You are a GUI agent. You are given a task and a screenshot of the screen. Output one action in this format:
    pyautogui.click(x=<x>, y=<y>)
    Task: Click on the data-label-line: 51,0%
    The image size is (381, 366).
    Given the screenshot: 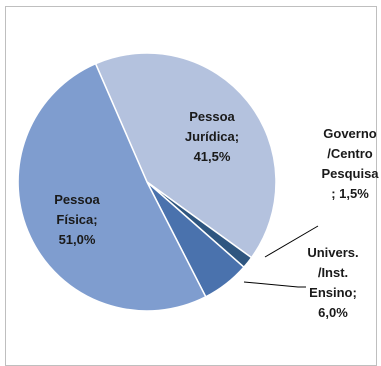 What is the action you would take?
    pyautogui.click(x=77, y=239)
    